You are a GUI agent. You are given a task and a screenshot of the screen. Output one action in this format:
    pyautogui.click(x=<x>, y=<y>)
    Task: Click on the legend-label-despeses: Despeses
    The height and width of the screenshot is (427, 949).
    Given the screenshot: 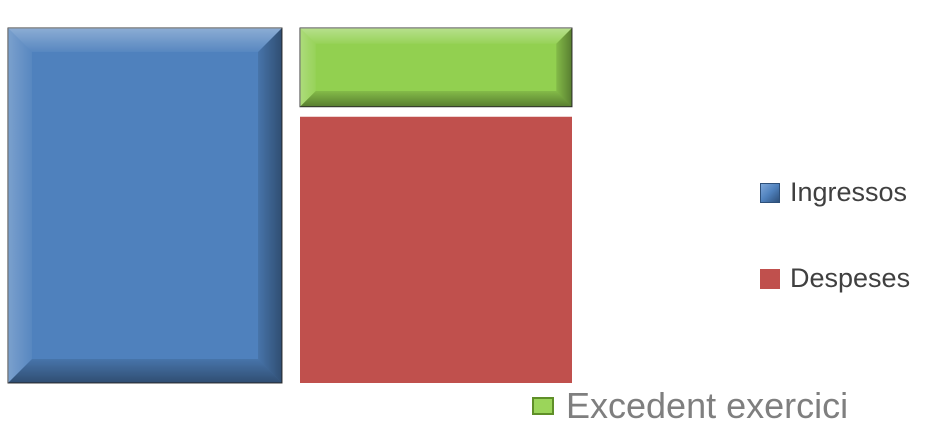 What is the action you would take?
    pyautogui.click(x=850, y=278)
    